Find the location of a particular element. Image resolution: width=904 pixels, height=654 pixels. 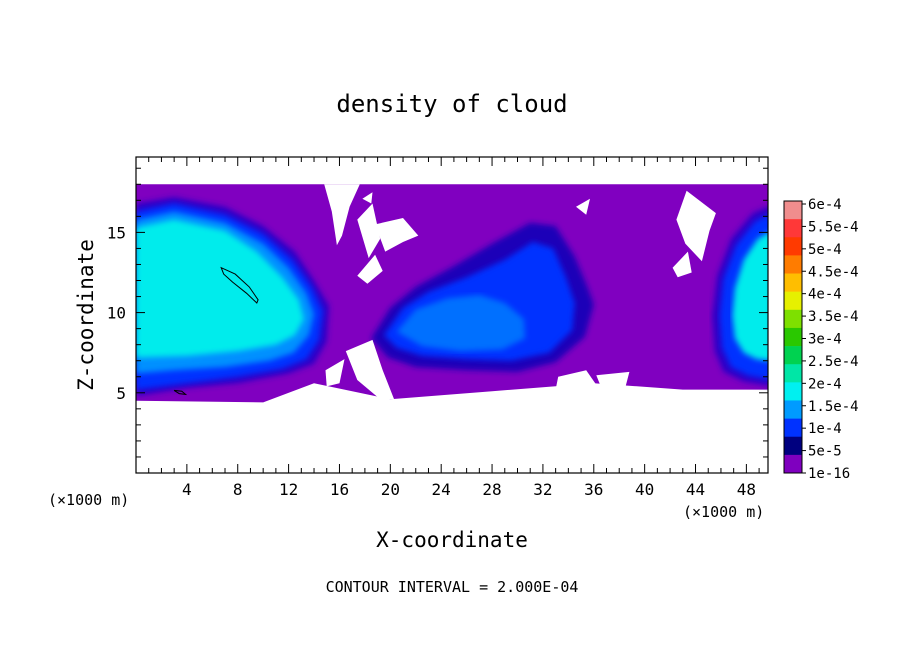

y-axis-label: Z-coordinate is located at coordinates (86, 315).